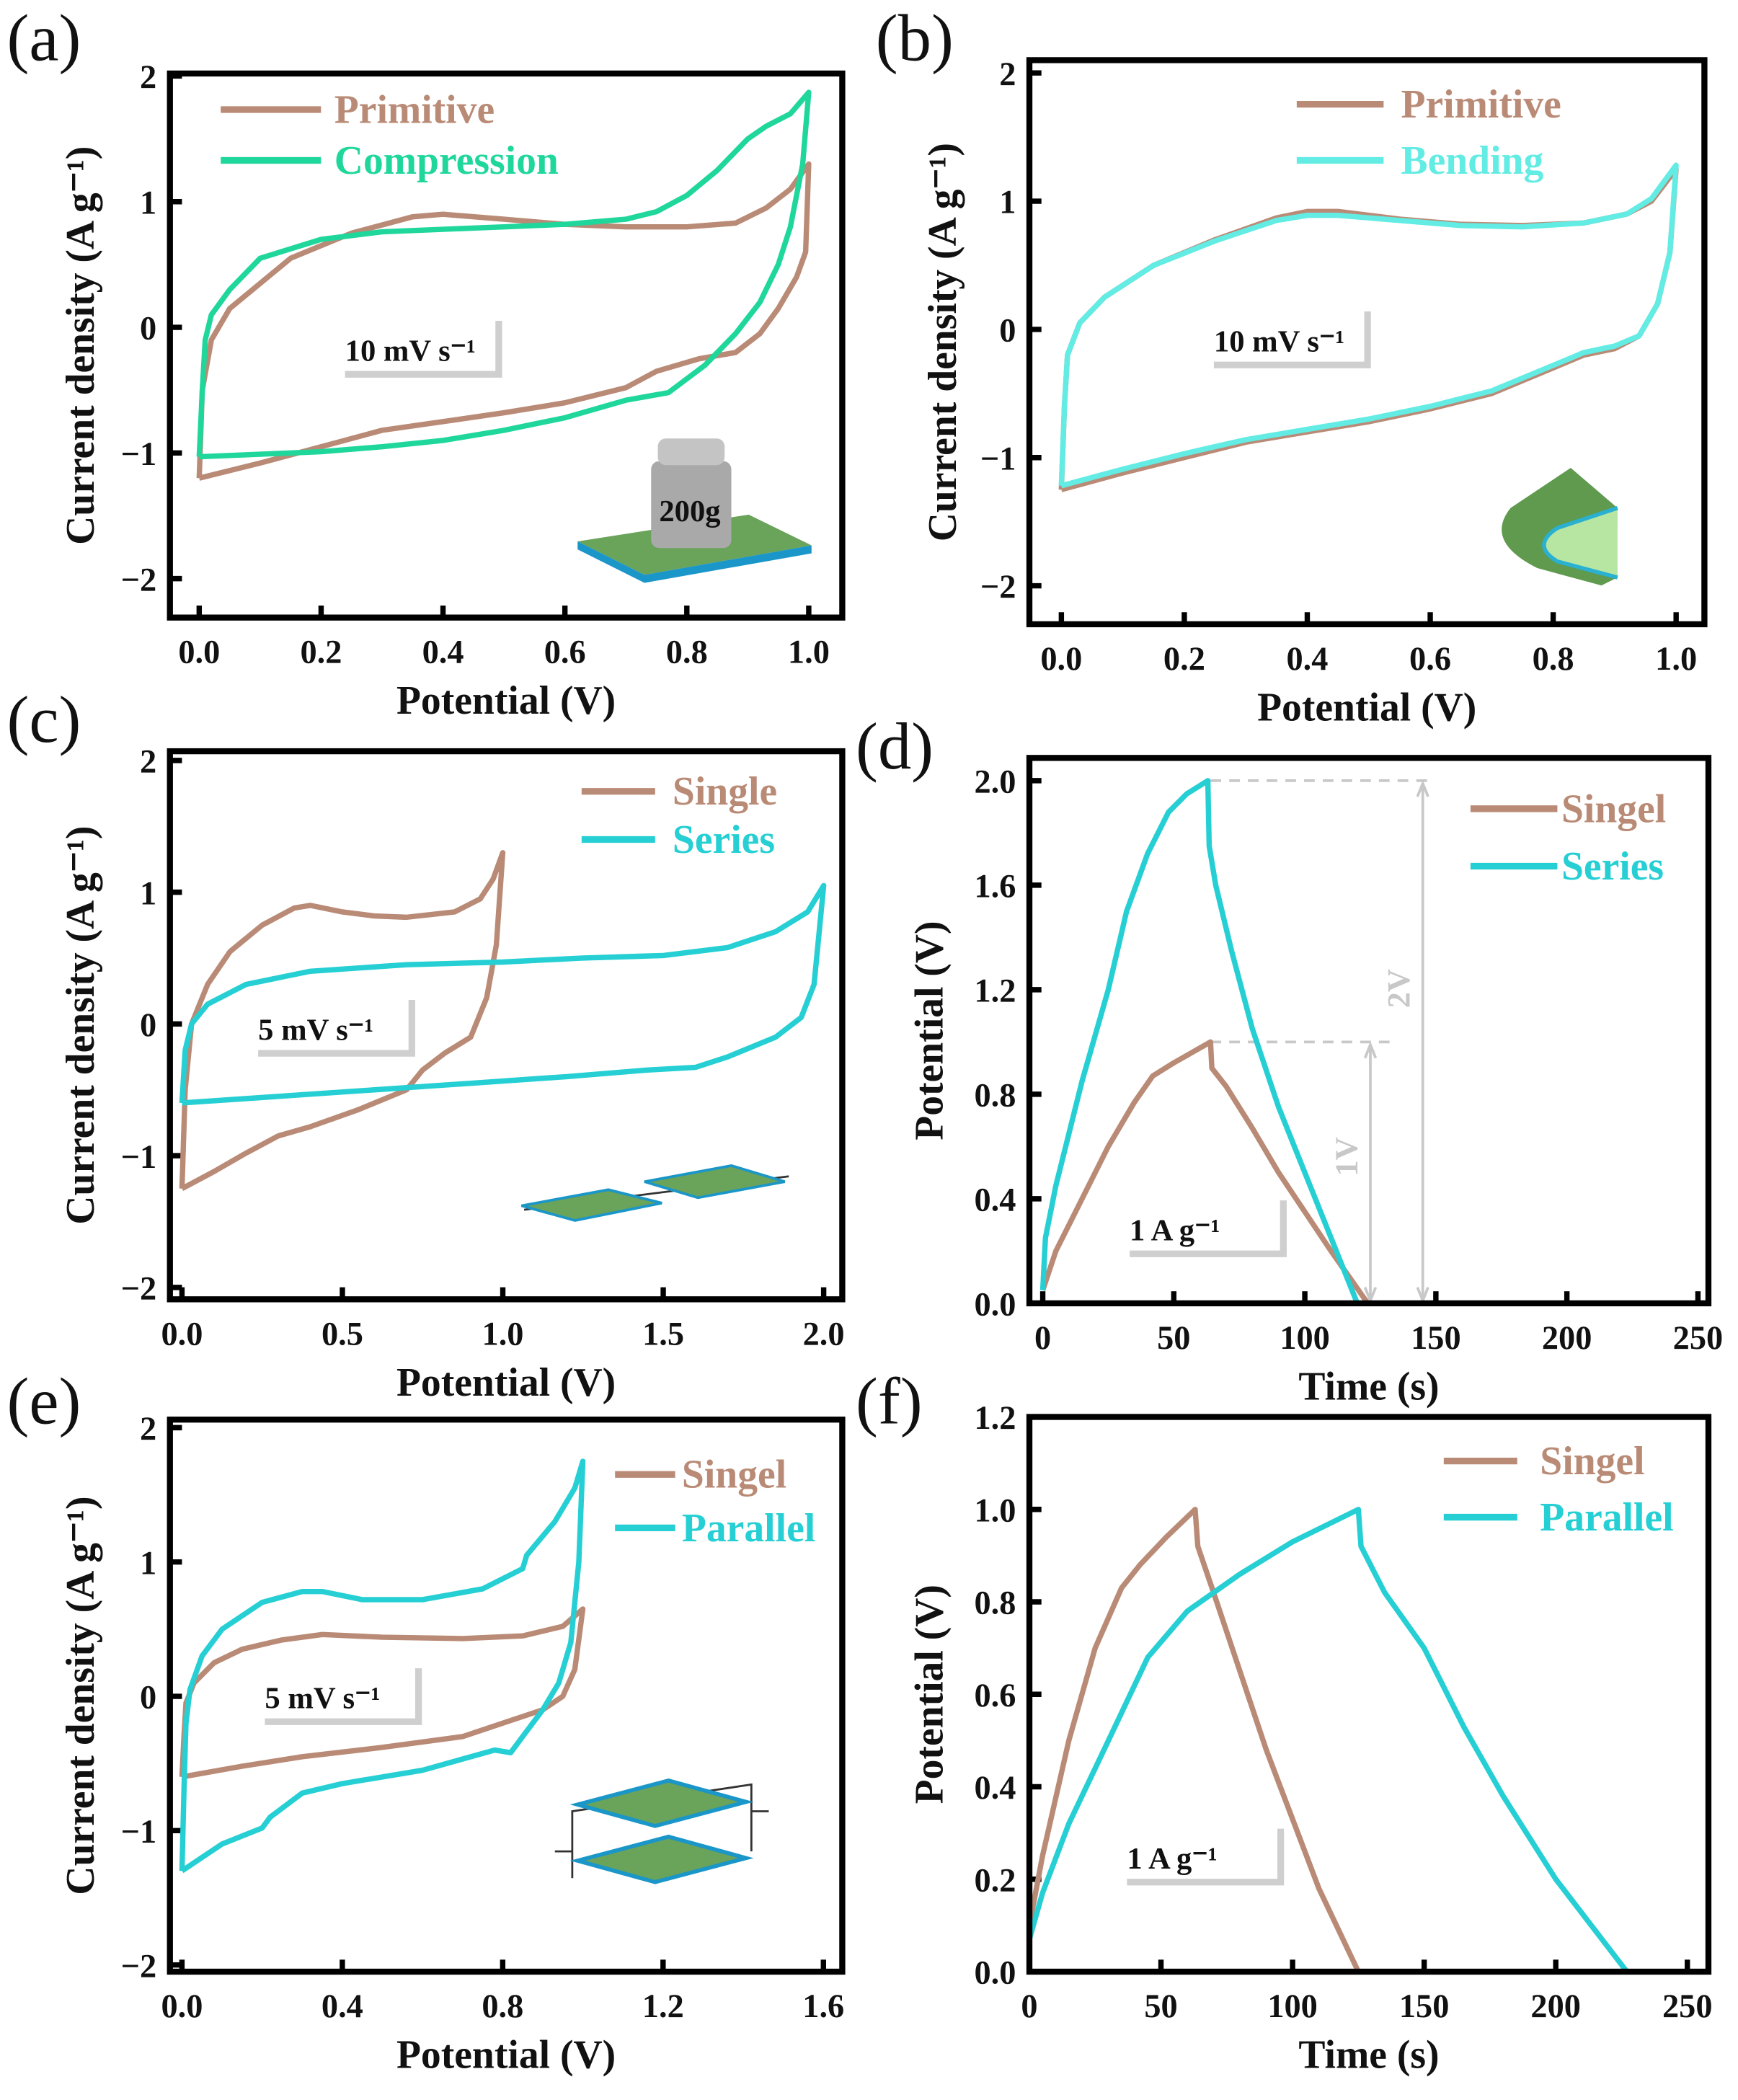  I want to click on y-tick-label: 2.0, so click(995, 782).